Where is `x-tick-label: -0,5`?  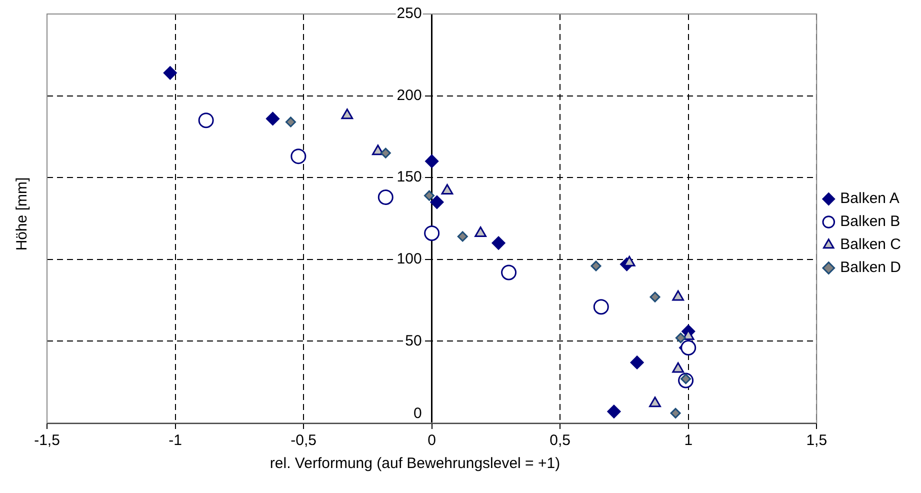
x-tick-label: -0,5 is located at coordinates (303, 441).